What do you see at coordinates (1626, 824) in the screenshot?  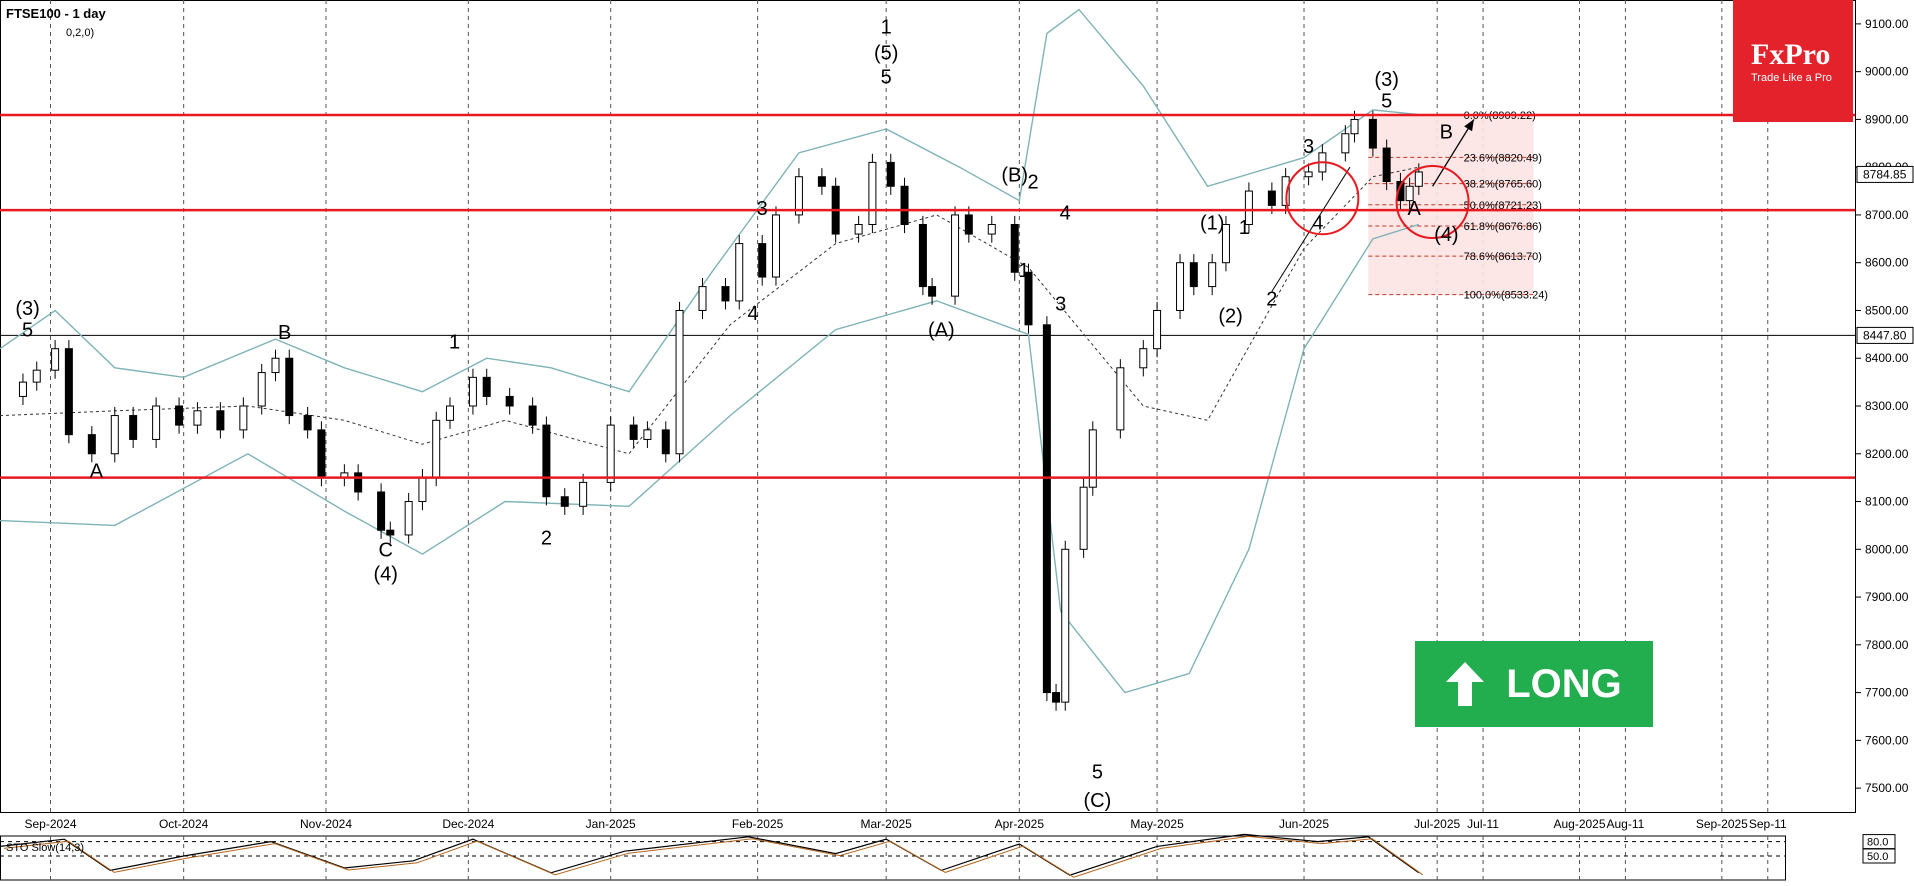 I see `x-tick-label: Aug-11` at bounding box center [1626, 824].